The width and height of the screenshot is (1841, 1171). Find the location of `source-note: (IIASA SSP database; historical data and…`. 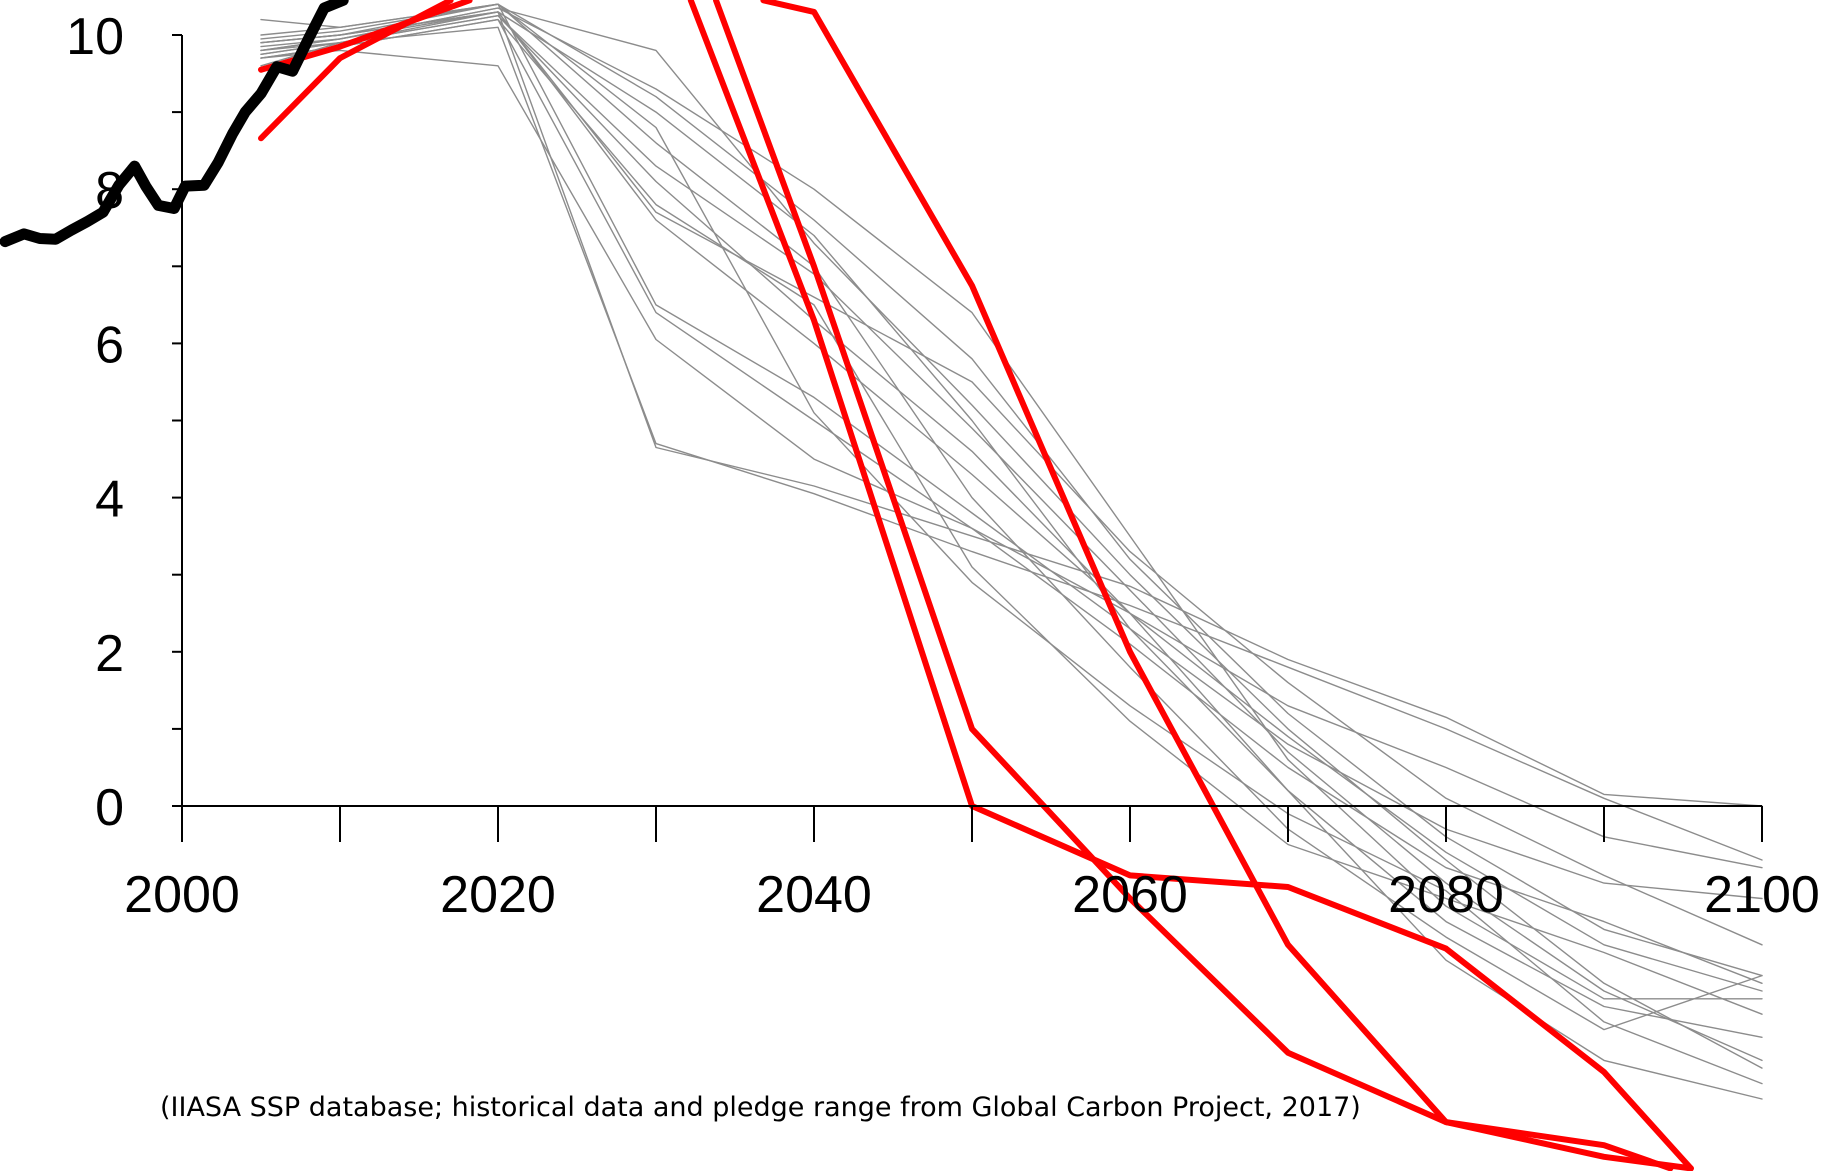

source-note: (IIASA SSP database; historical data and… is located at coordinates (760, 1107).